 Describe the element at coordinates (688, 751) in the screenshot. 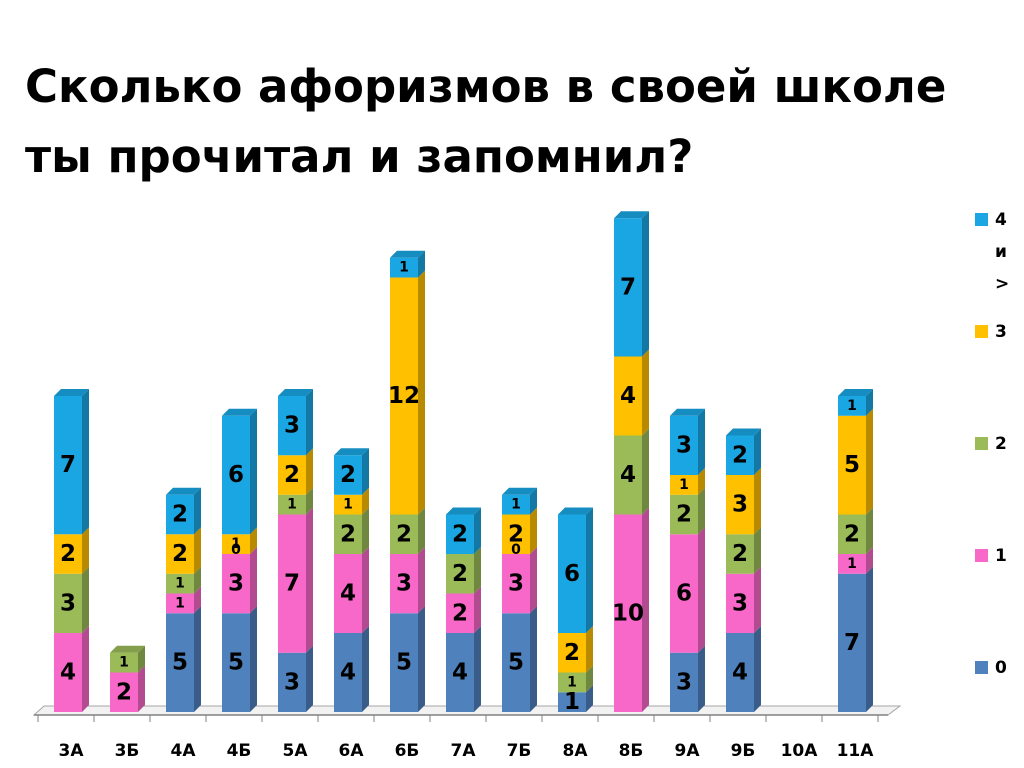

I see `x-tick-label: 9А` at that location.